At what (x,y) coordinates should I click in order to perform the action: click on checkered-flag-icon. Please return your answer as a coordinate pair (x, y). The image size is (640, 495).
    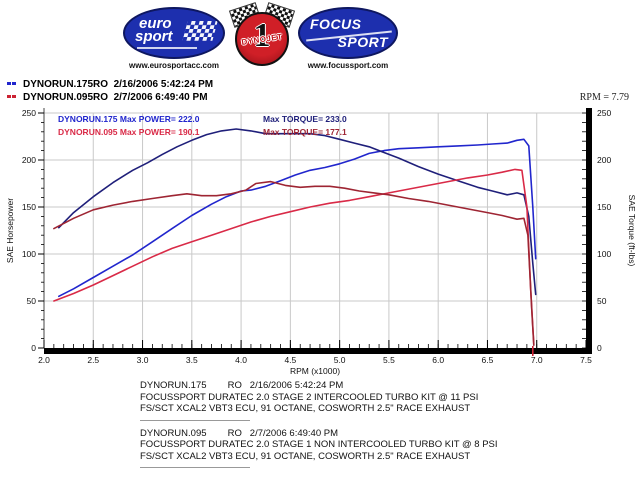
    Looking at the image, I should click on (200, 31).